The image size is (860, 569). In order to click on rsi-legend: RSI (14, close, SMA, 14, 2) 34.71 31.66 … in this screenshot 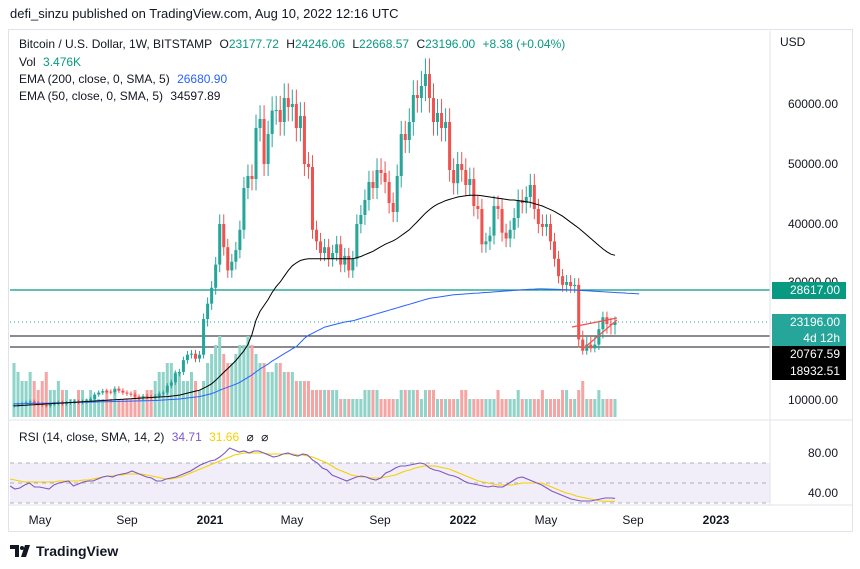, I will do `click(145, 437)`.